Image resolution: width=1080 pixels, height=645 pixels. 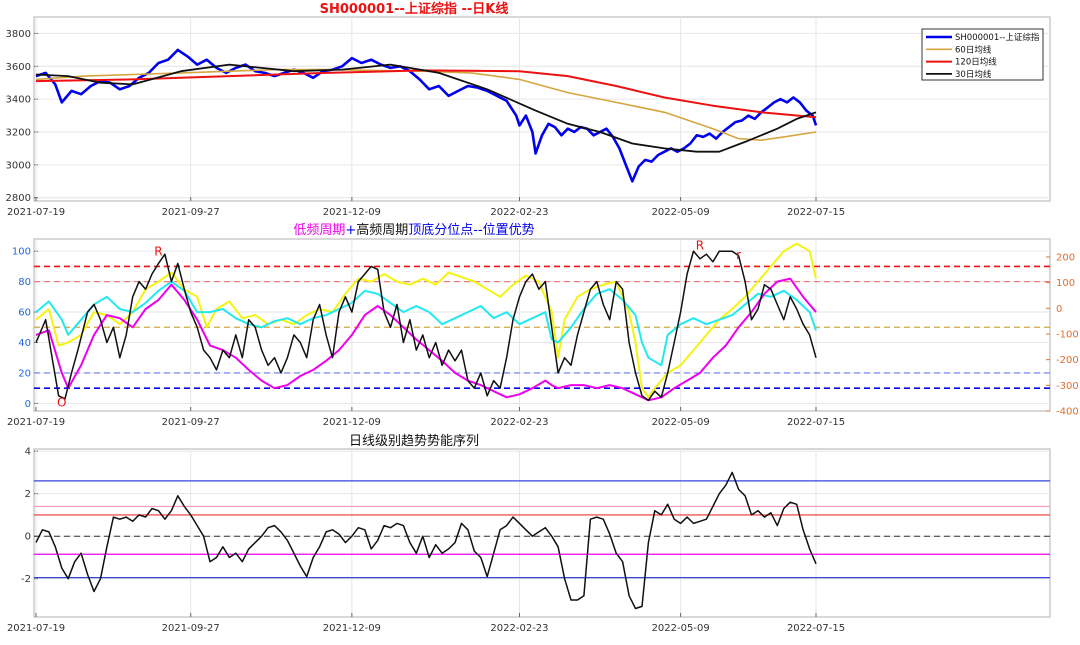 What do you see at coordinates (28, 452) in the screenshot?
I see `y-tick-label: 4` at bounding box center [28, 452].